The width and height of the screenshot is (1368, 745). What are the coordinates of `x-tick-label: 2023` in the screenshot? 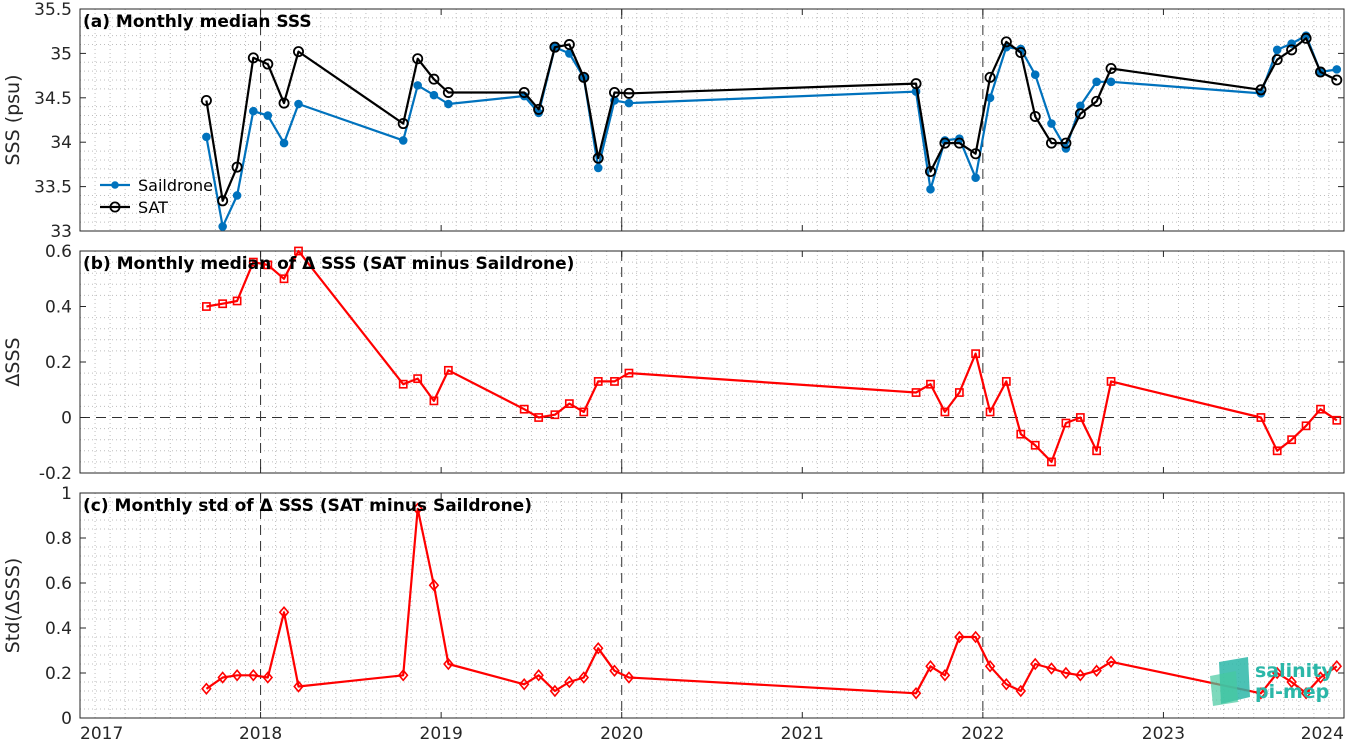 It's located at (1163, 734).